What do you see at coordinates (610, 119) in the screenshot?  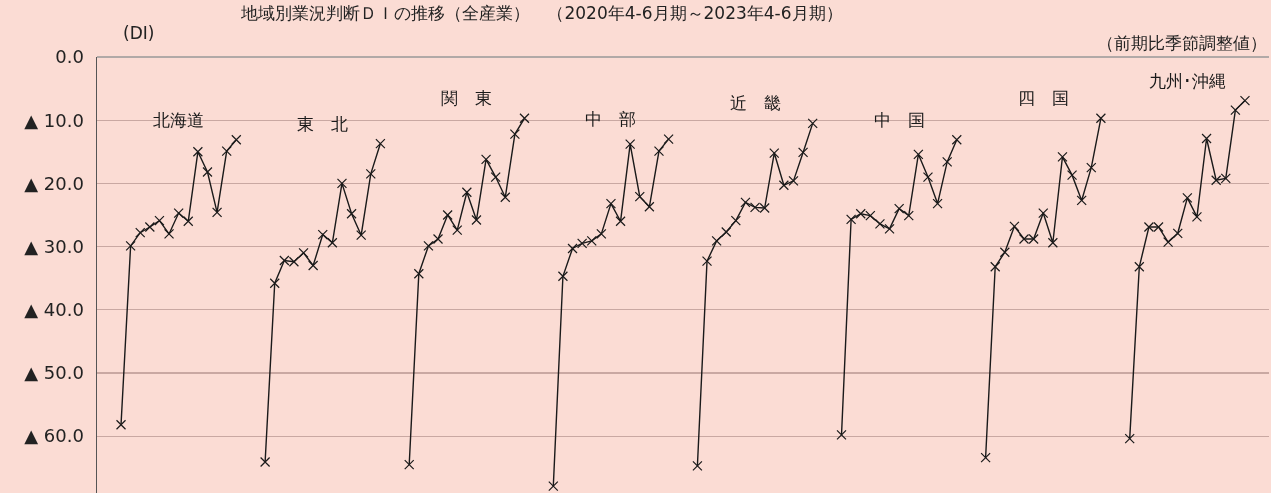 I see `series-label: 中 部` at bounding box center [610, 119].